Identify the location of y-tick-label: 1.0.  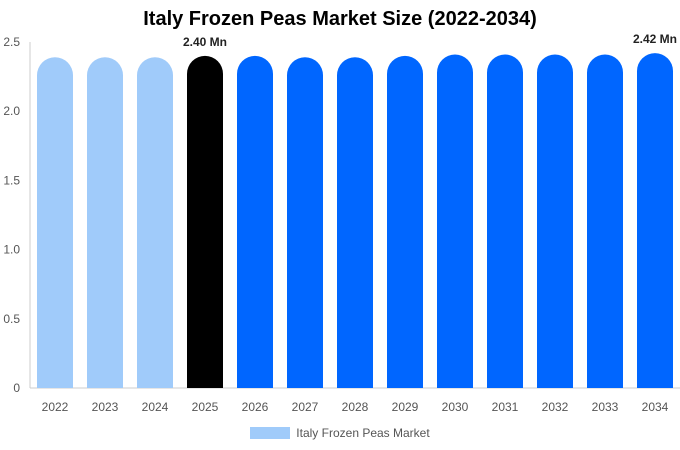
(11, 250).